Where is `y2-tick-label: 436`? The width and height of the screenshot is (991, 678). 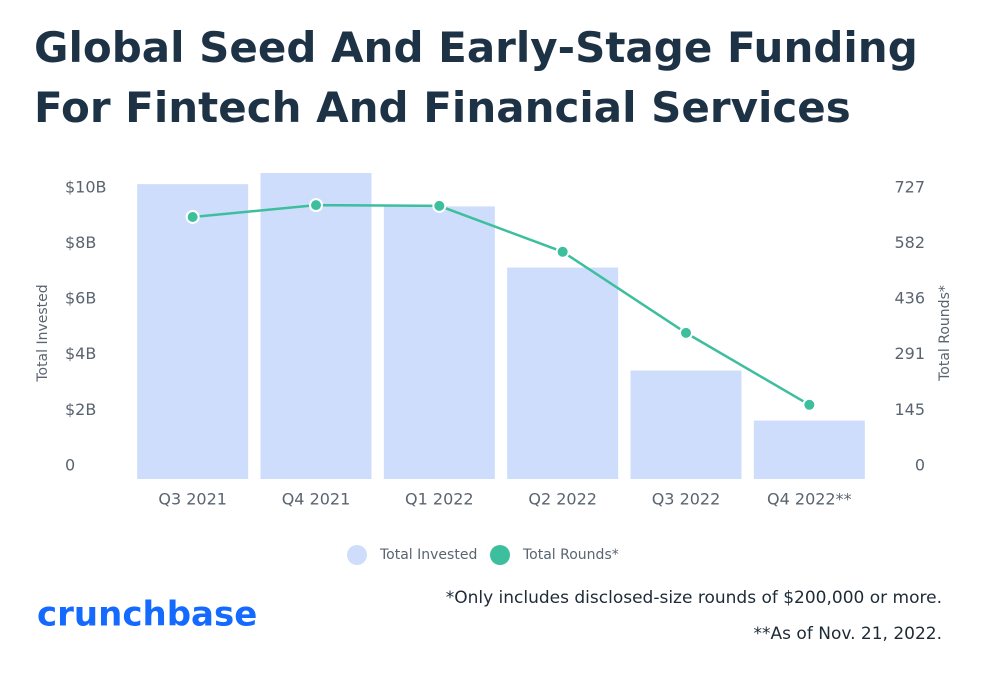
y2-tick-label: 436 is located at coordinates (909, 298).